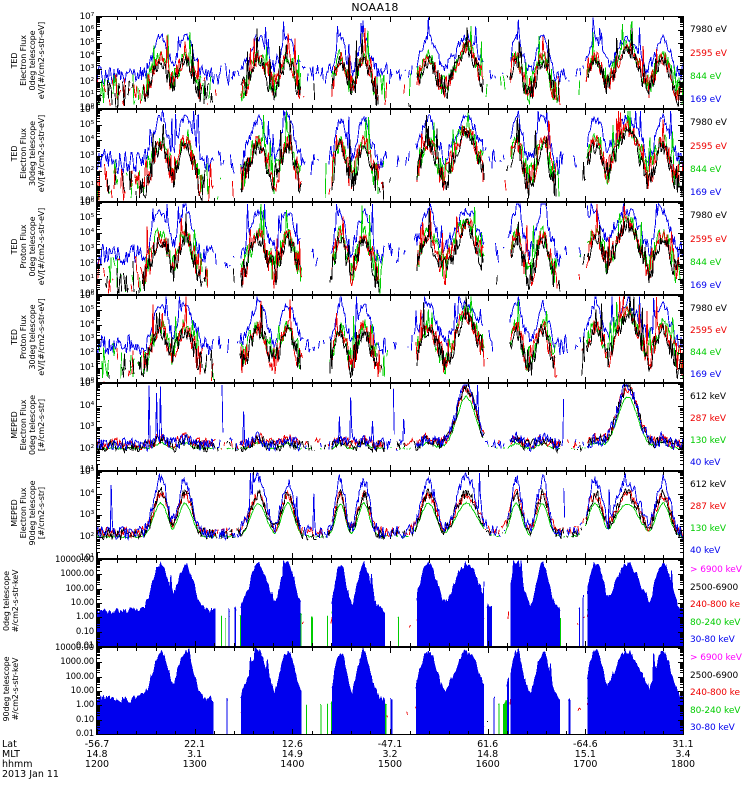  I want to click on trace-red, so click(390, 155).